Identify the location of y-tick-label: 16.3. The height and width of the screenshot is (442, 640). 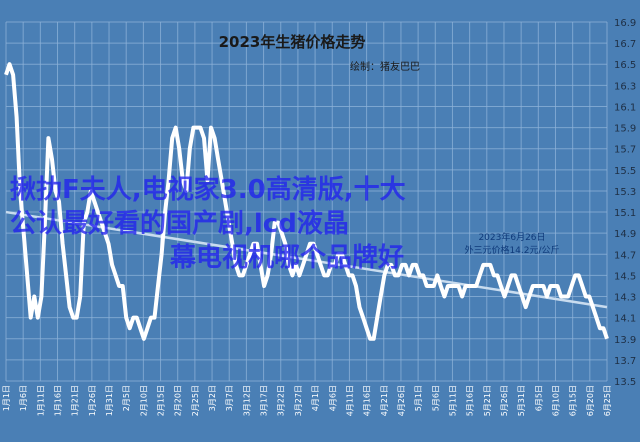
(625, 86).